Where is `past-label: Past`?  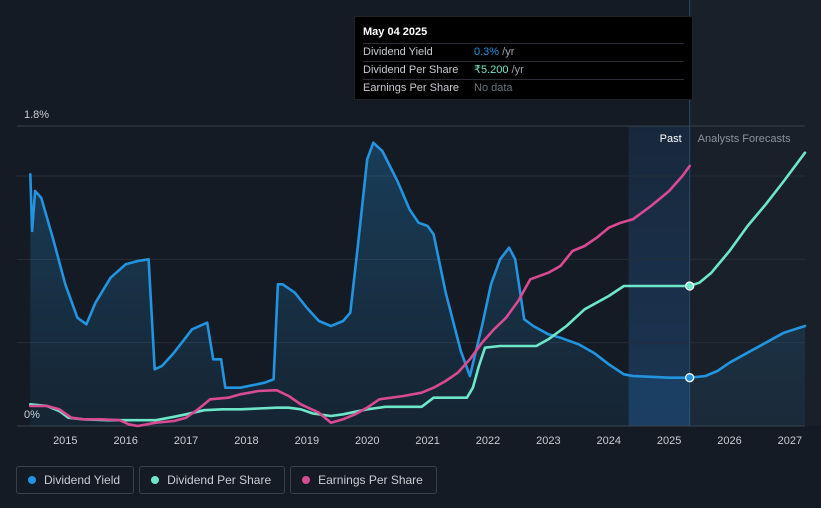
past-label: Past is located at coordinates (671, 139).